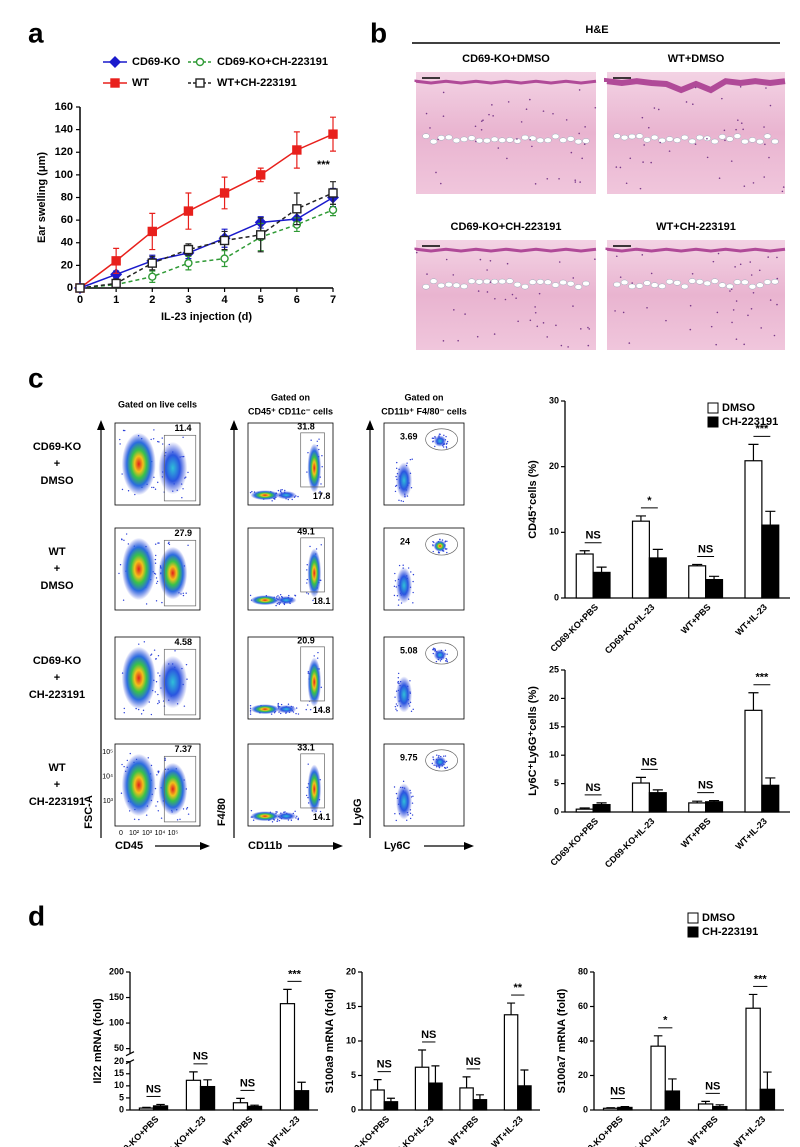  What do you see at coordinates (617, 1091) in the screenshot?
I see `significance-label: NS` at bounding box center [617, 1091].